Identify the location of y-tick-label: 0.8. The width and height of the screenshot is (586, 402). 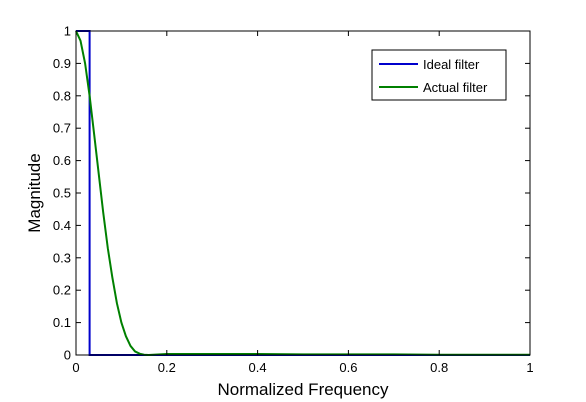
(62, 95).